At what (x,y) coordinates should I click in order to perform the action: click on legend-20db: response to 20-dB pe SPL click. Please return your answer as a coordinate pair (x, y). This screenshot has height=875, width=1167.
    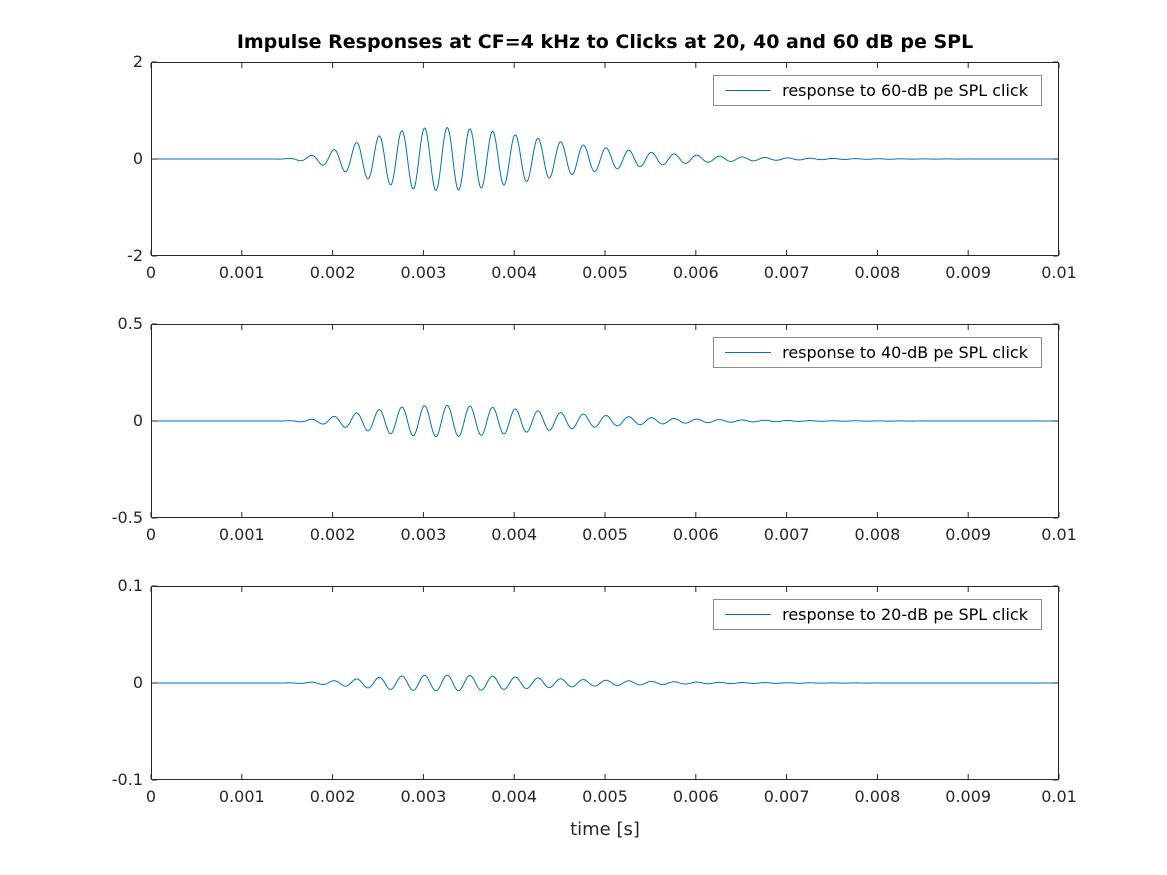
    Looking at the image, I should click on (877, 614).